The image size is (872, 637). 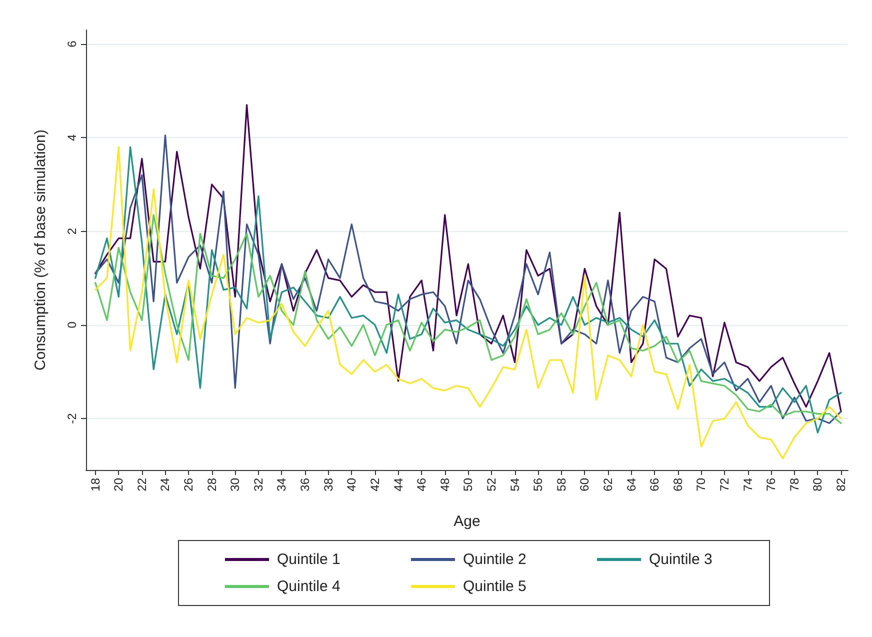 I want to click on x-tick-label: 70, so click(x=701, y=485).